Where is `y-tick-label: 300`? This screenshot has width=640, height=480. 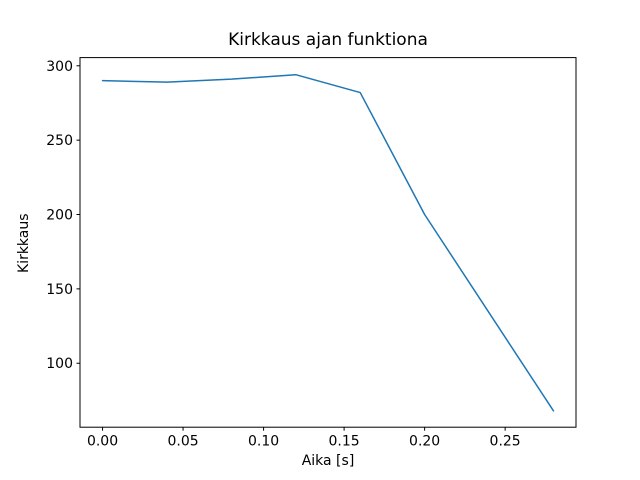
y-tick-label: 300 is located at coordinates (59, 67).